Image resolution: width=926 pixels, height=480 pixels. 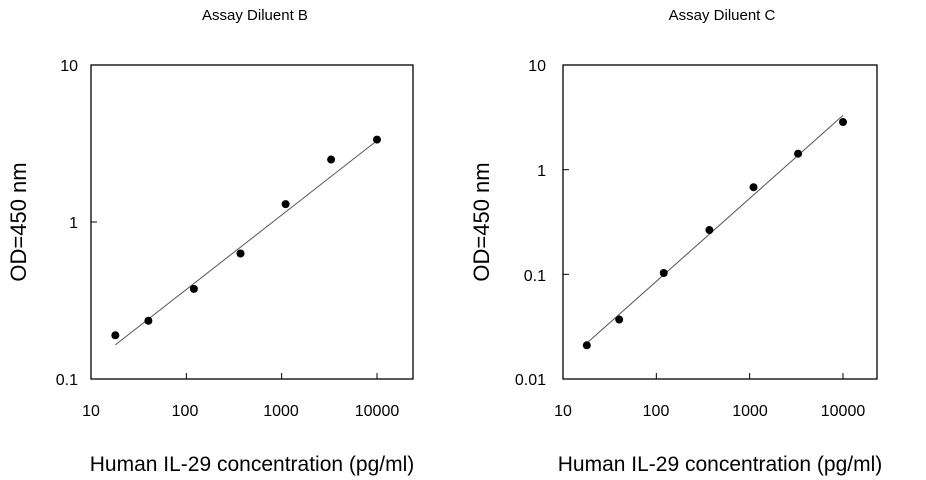 What do you see at coordinates (67, 223) in the screenshot?
I see `y-ticks: 0.1 1 10` at bounding box center [67, 223].